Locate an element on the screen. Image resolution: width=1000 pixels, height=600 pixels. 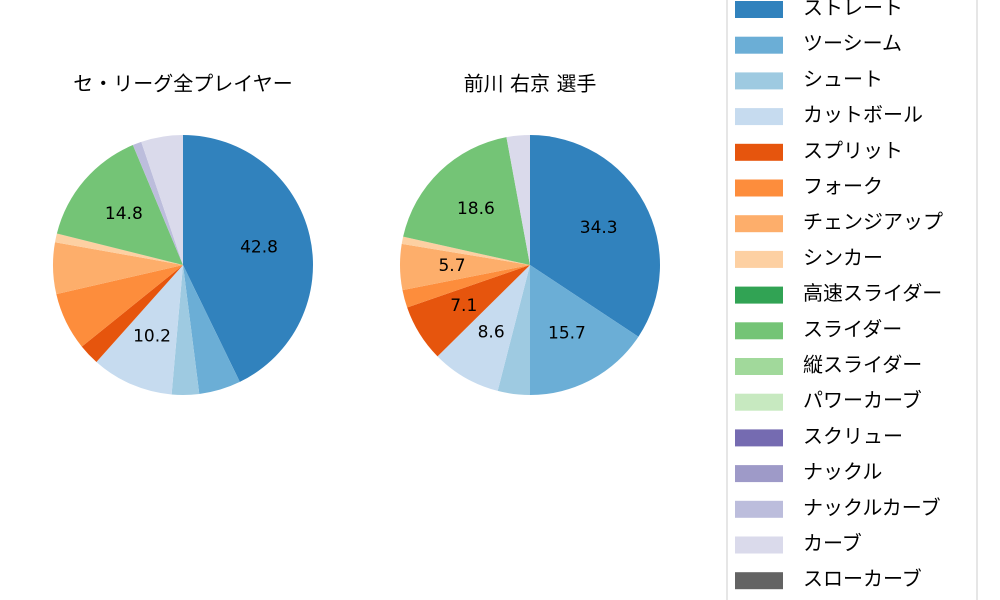
legend-label: ツーシーム is located at coordinates (852, 43).